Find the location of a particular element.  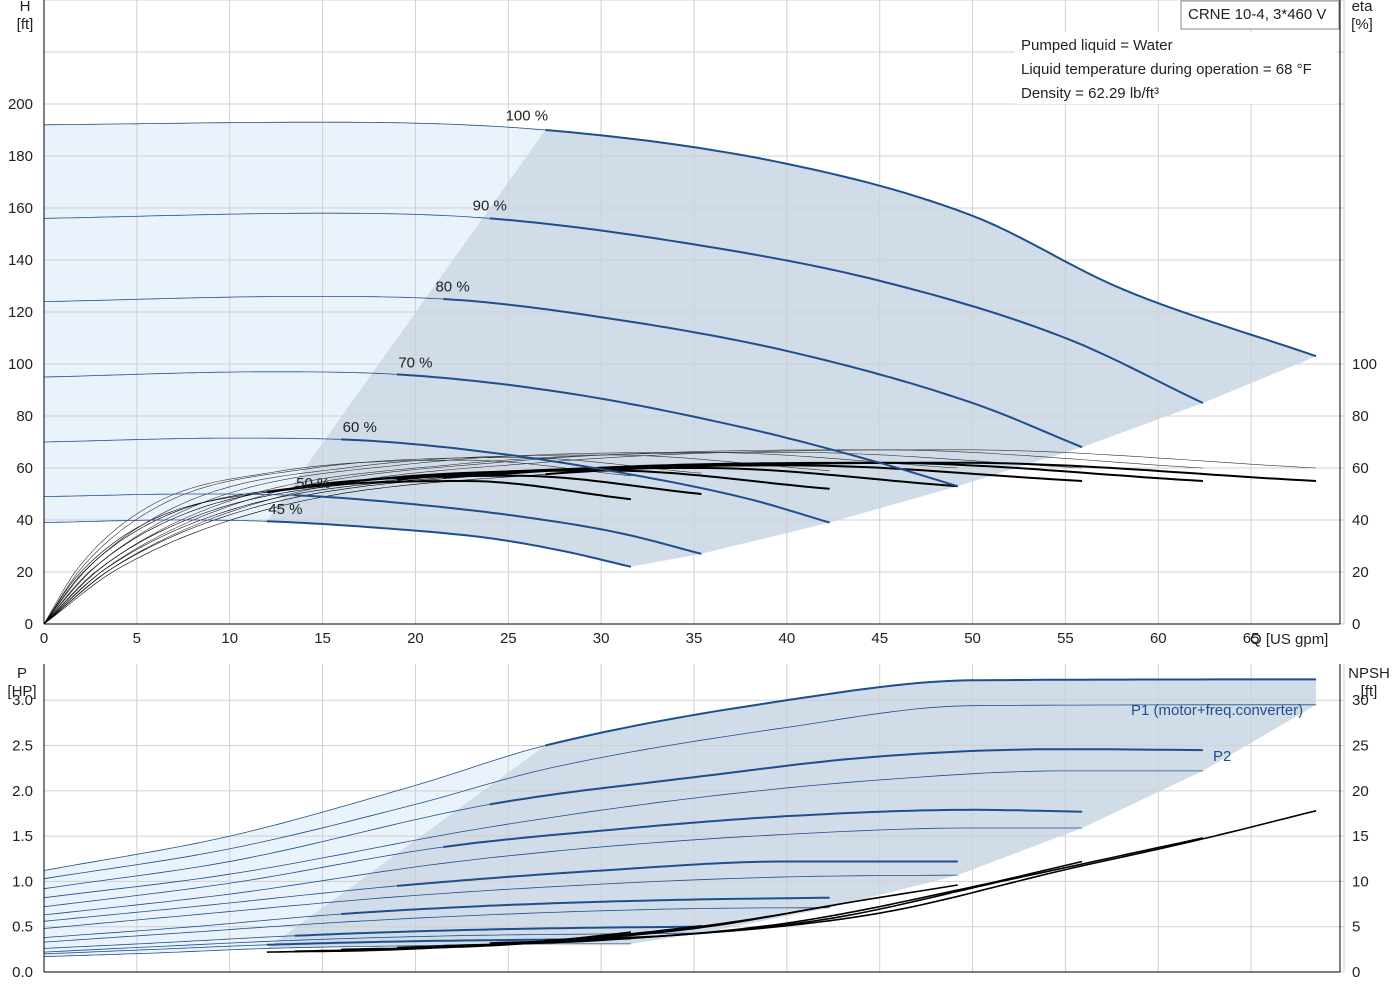

x-tick-label: 40 is located at coordinates (787, 638).